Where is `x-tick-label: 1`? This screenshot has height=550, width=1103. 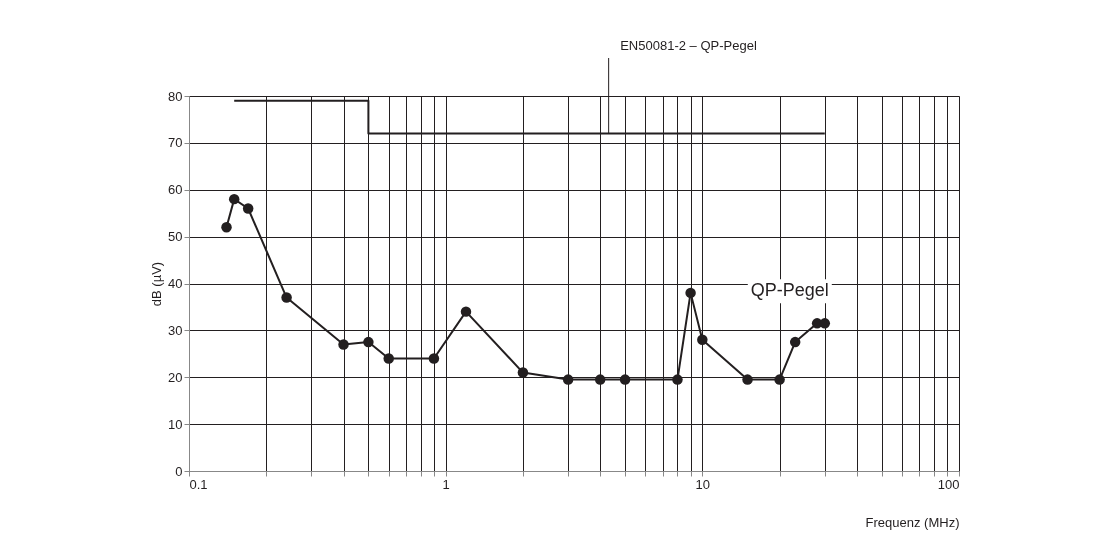 x-tick-label: 1 is located at coordinates (446, 484).